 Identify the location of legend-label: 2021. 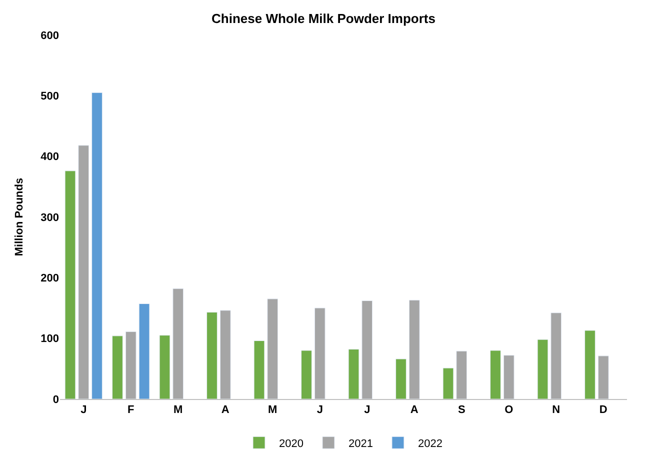
(360, 444).